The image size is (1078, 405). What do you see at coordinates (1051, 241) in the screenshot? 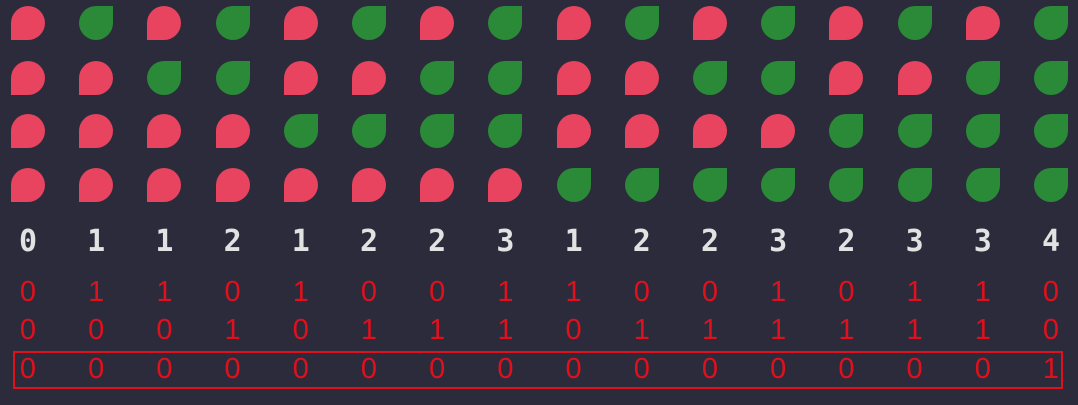
I see `count-label: 4` at bounding box center [1051, 241].